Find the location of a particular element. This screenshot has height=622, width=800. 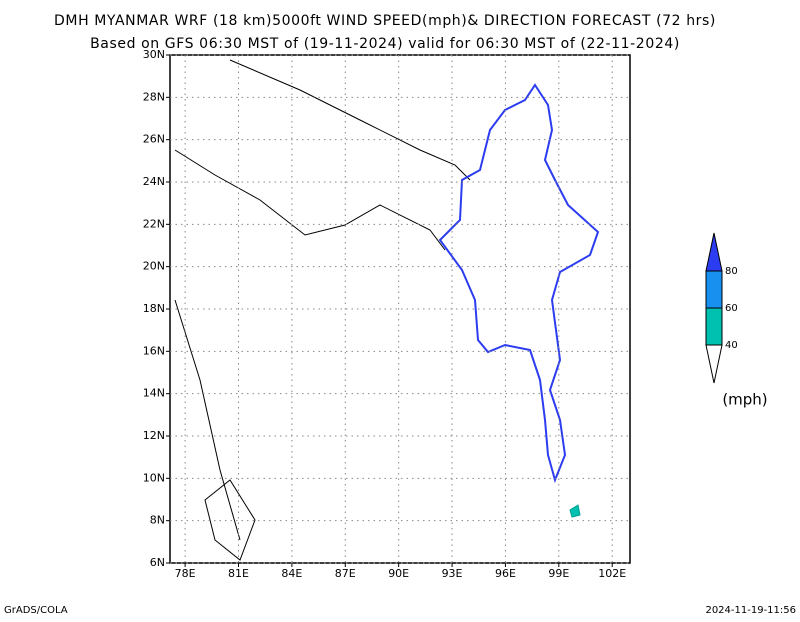

y-tick-label: 24N is located at coordinates (154, 181).